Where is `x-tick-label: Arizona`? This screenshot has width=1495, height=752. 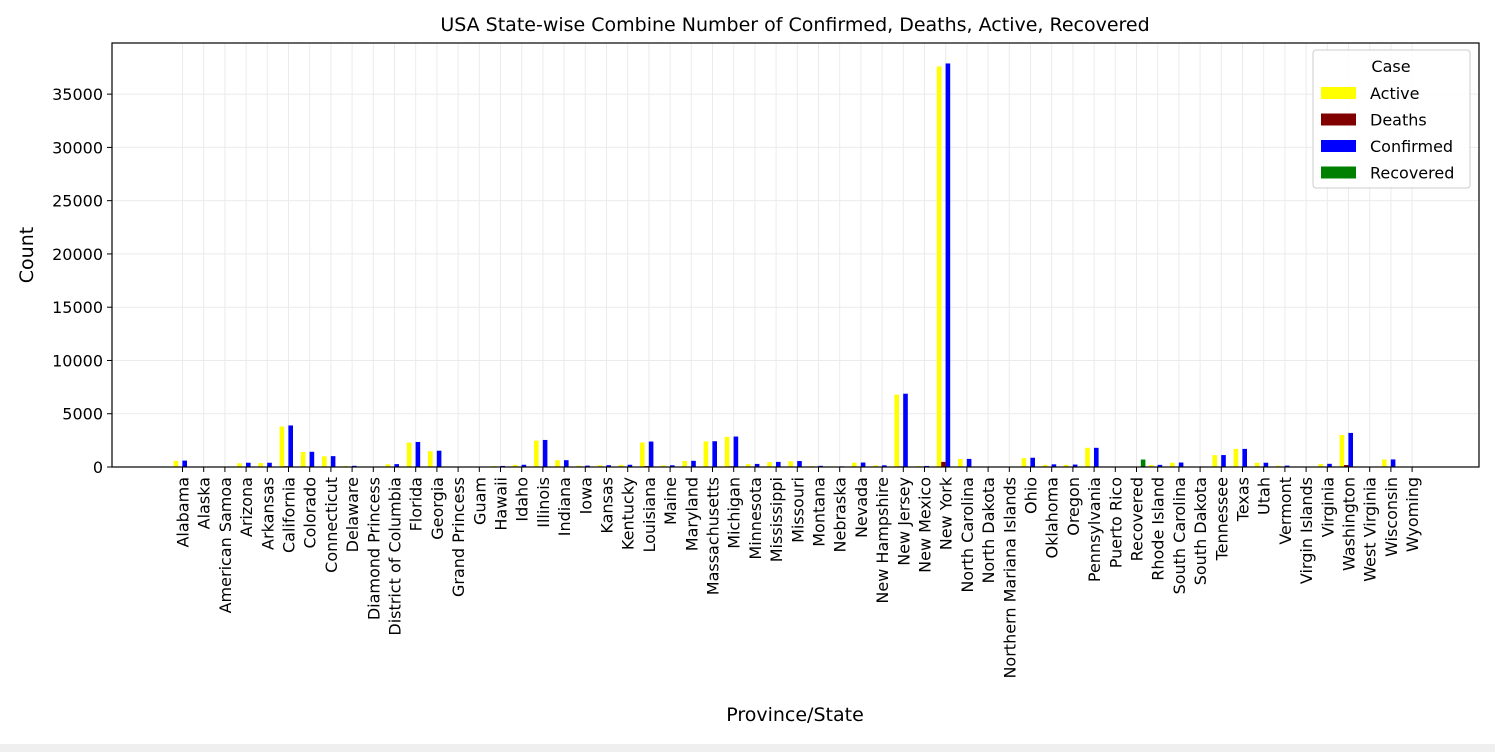
x-tick-label: Arizona is located at coordinates (246, 507).